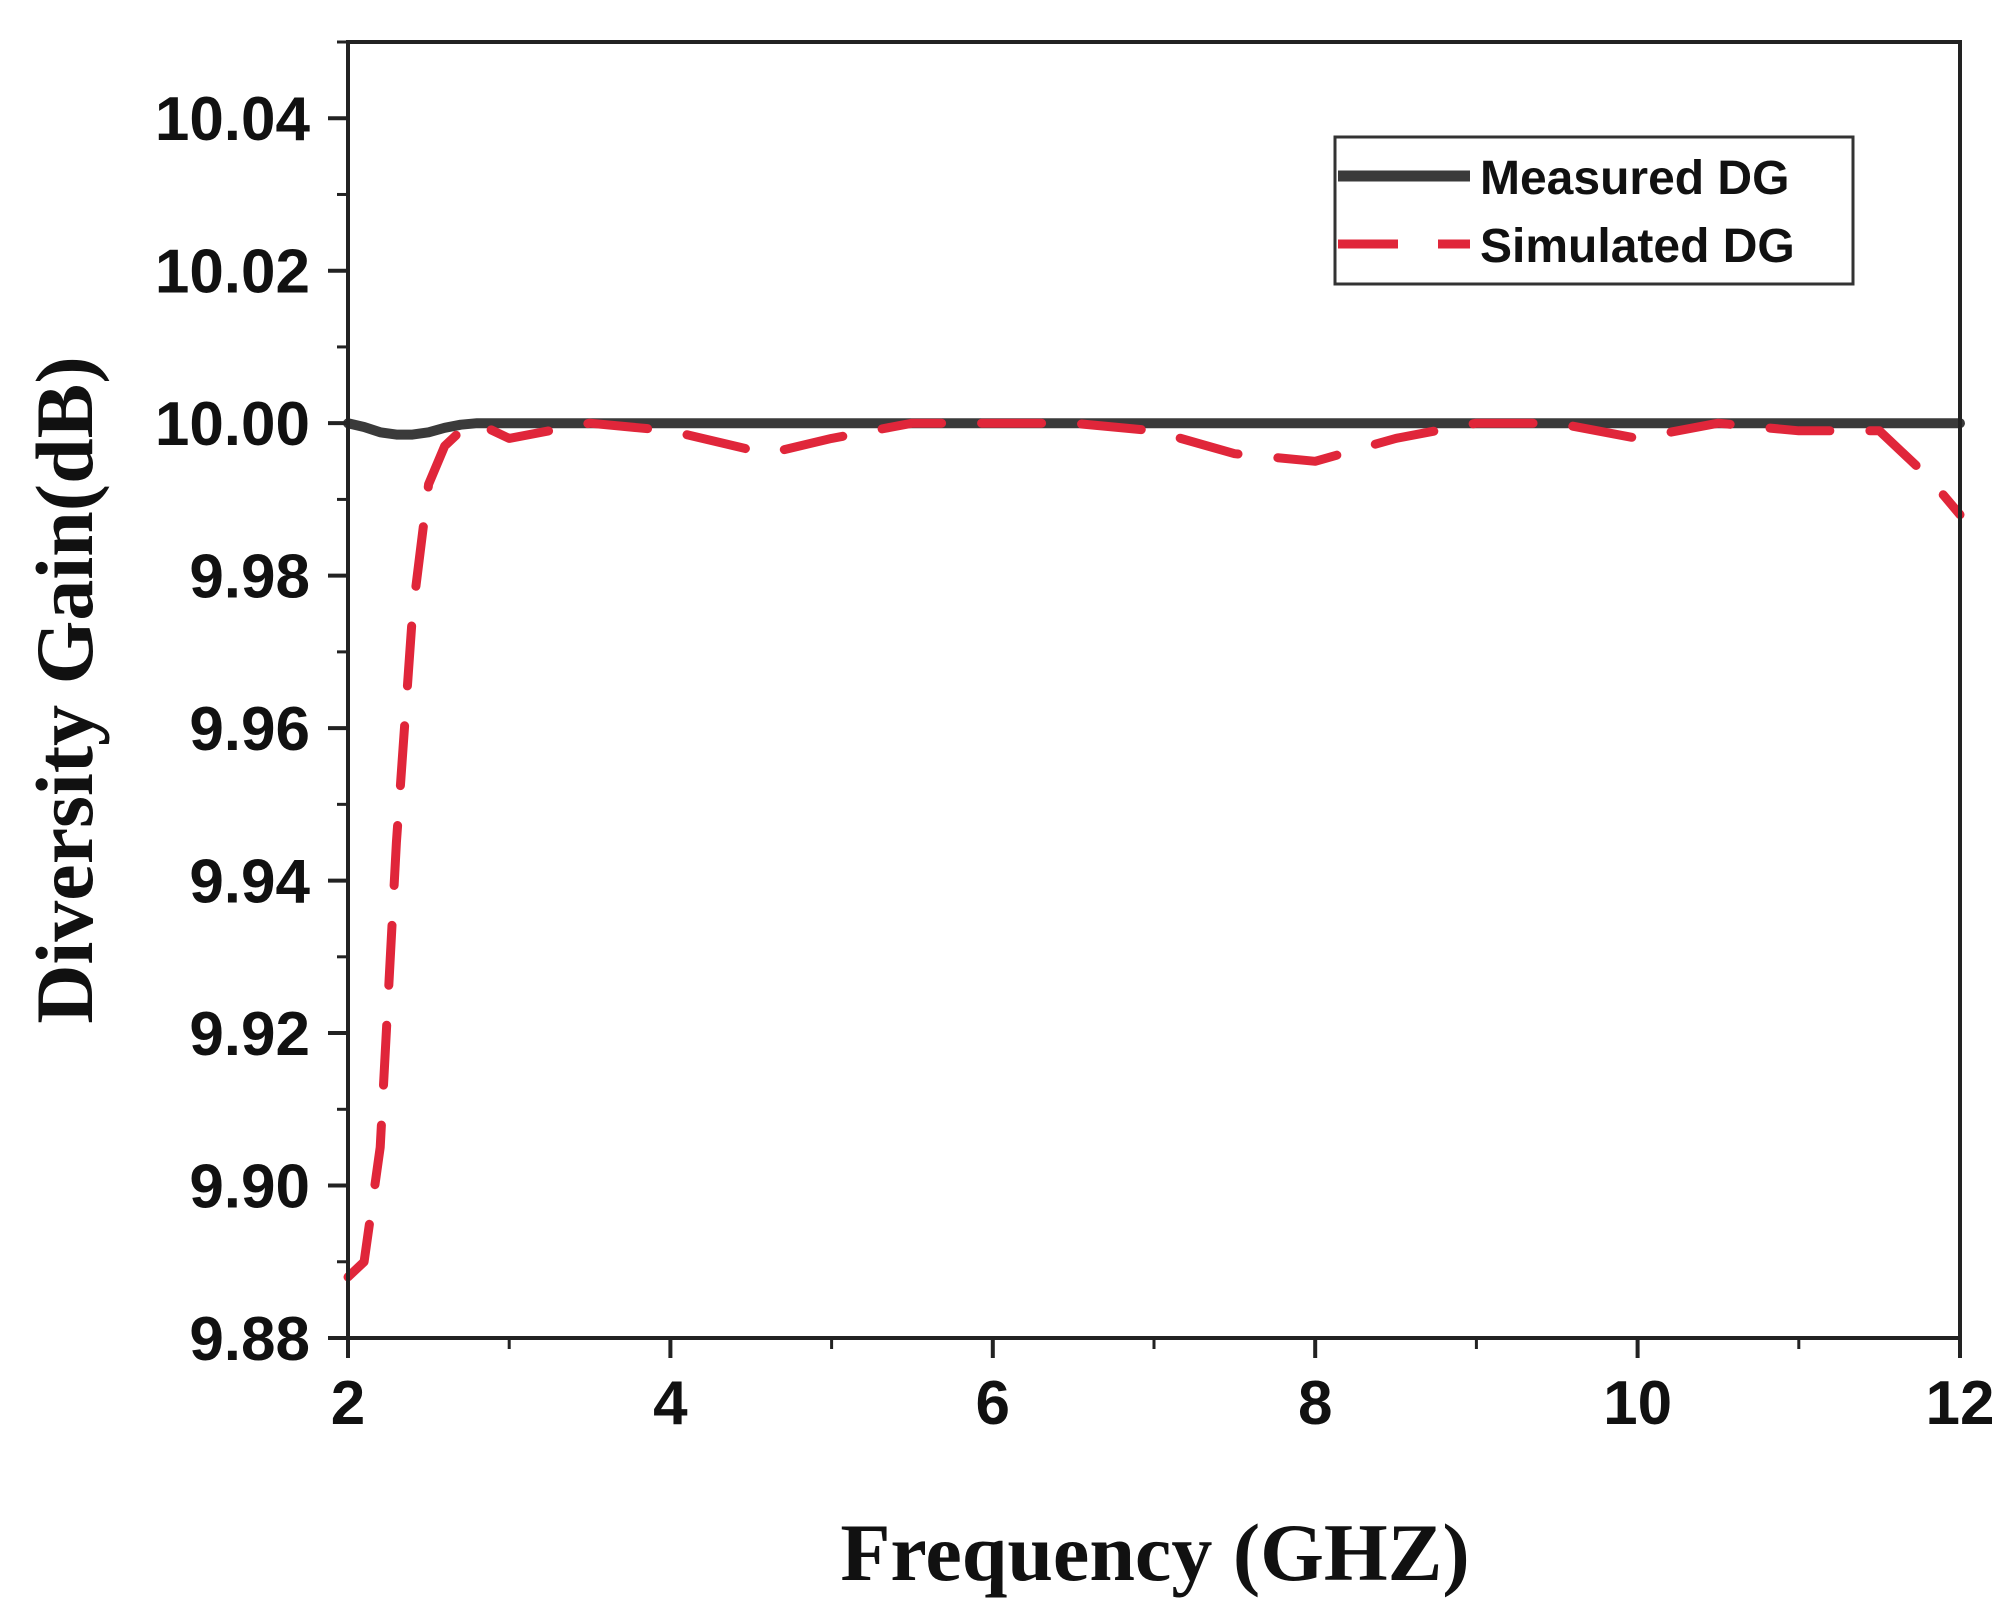  I want to click on x-tick-label: 10, so click(1637, 1403).